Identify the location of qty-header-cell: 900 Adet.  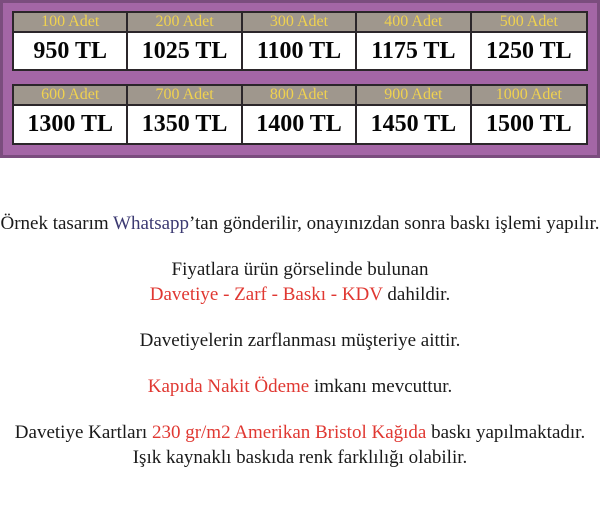
(414, 96).